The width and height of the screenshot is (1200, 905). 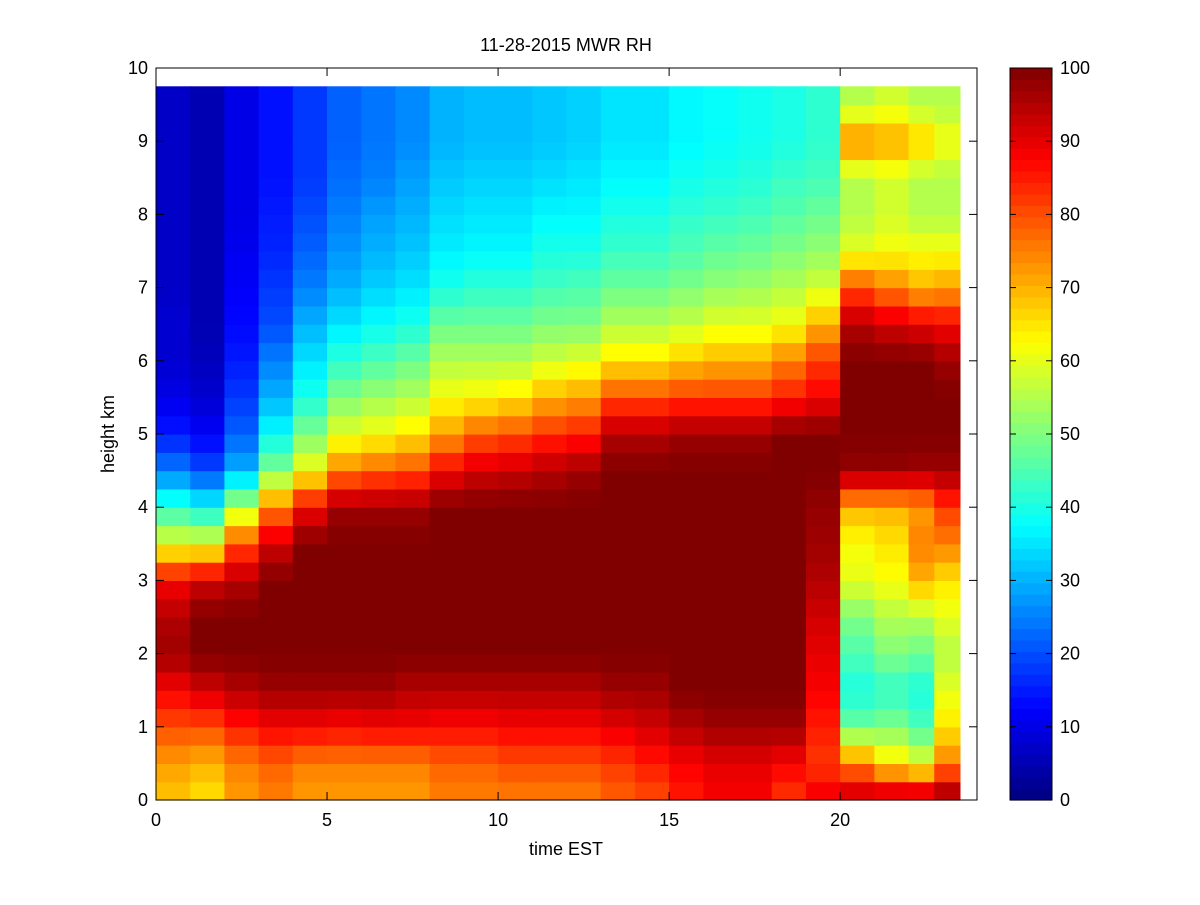 I want to click on colorbar-tick-label: 80, so click(x=1070, y=214).